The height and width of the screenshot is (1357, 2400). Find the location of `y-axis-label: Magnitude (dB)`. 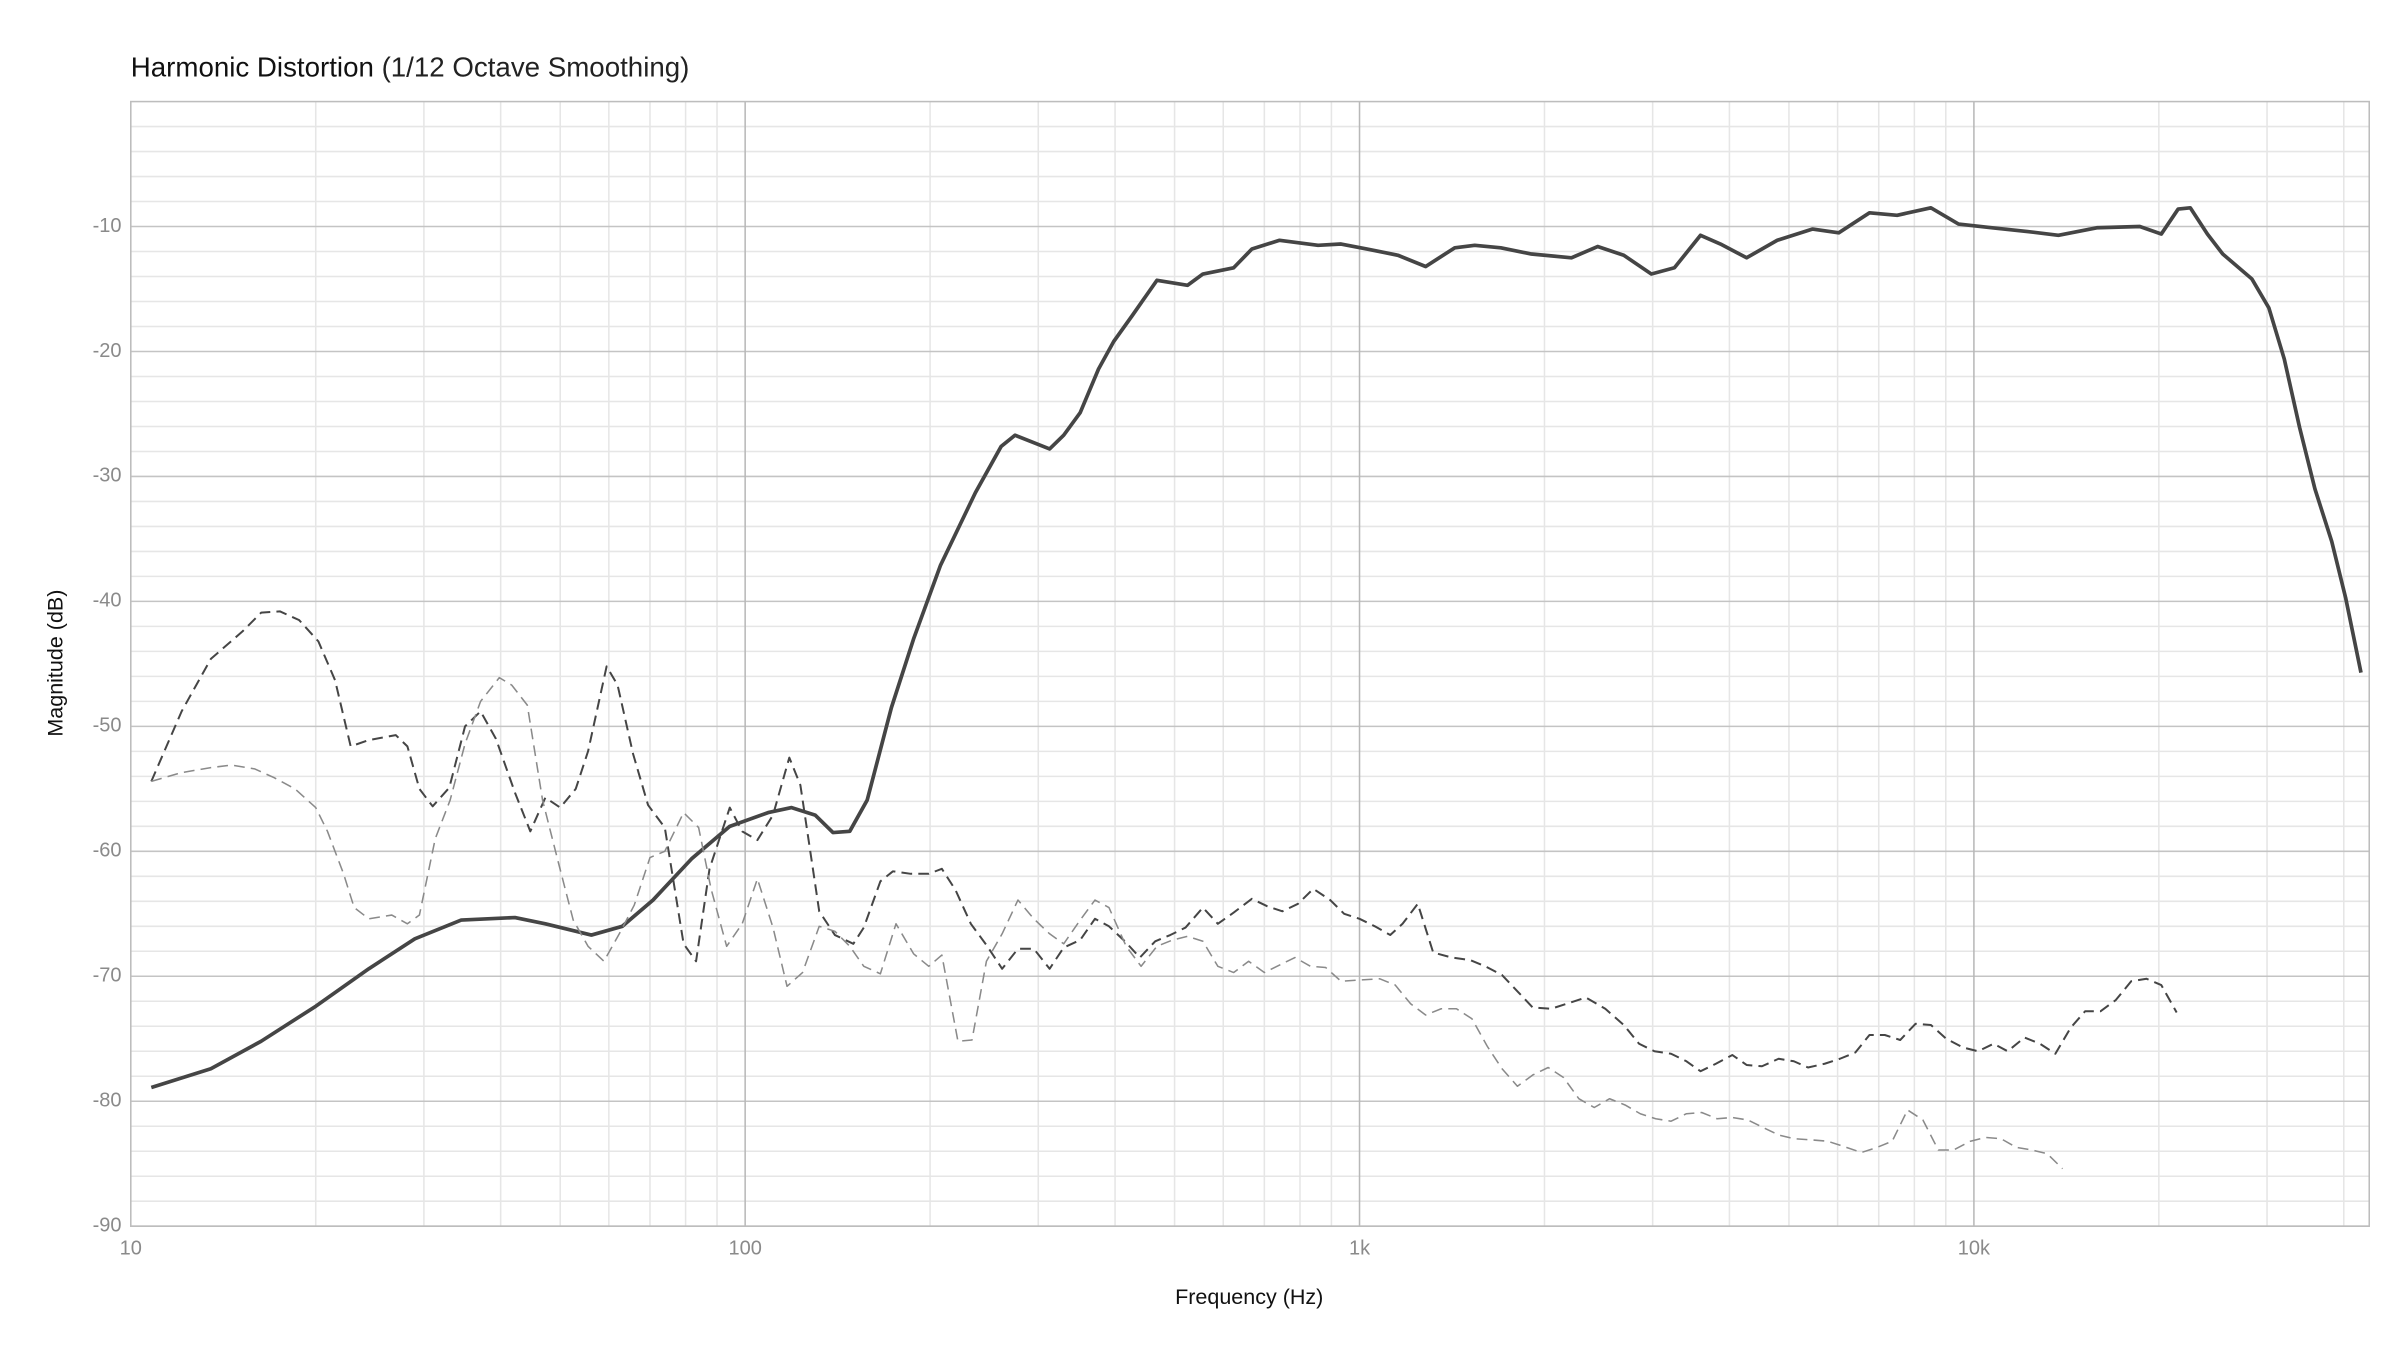

y-axis-label: Magnitude (dB) is located at coordinates (56, 663).